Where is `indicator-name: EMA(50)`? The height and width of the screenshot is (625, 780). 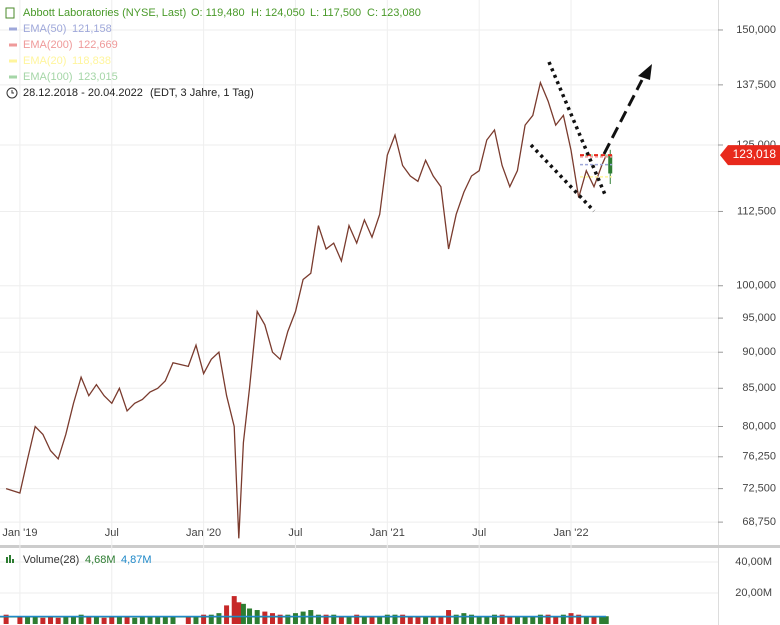 indicator-name: EMA(50) is located at coordinates (44, 29).